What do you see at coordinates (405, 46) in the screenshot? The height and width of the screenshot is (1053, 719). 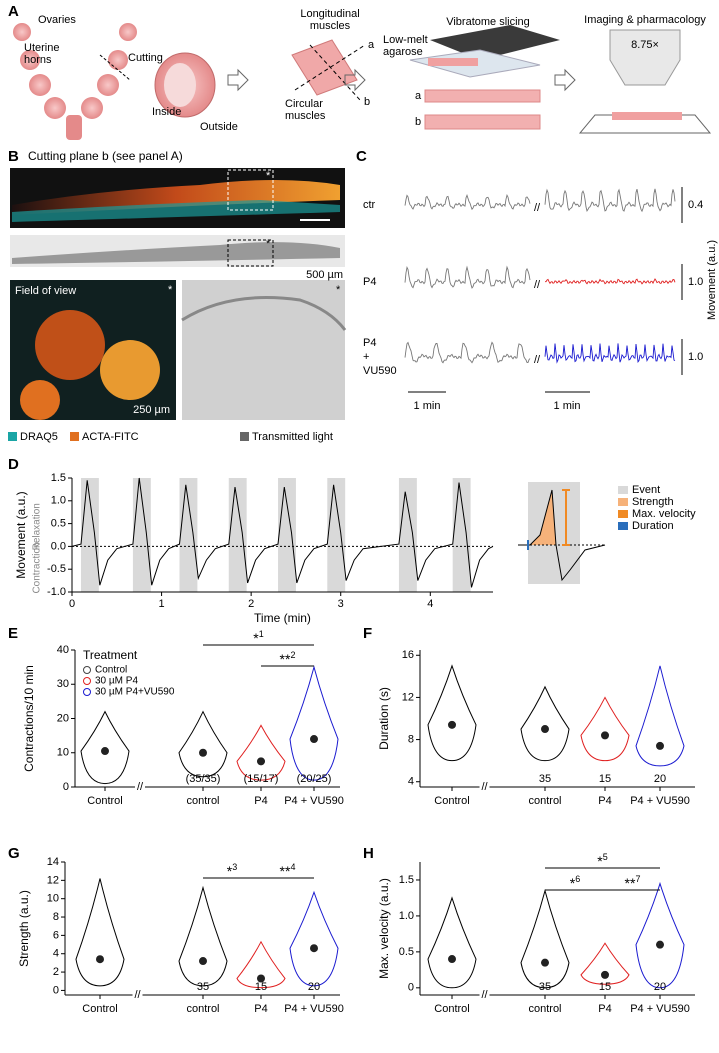 I see `label: Low-melt agarose` at bounding box center [405, 46].